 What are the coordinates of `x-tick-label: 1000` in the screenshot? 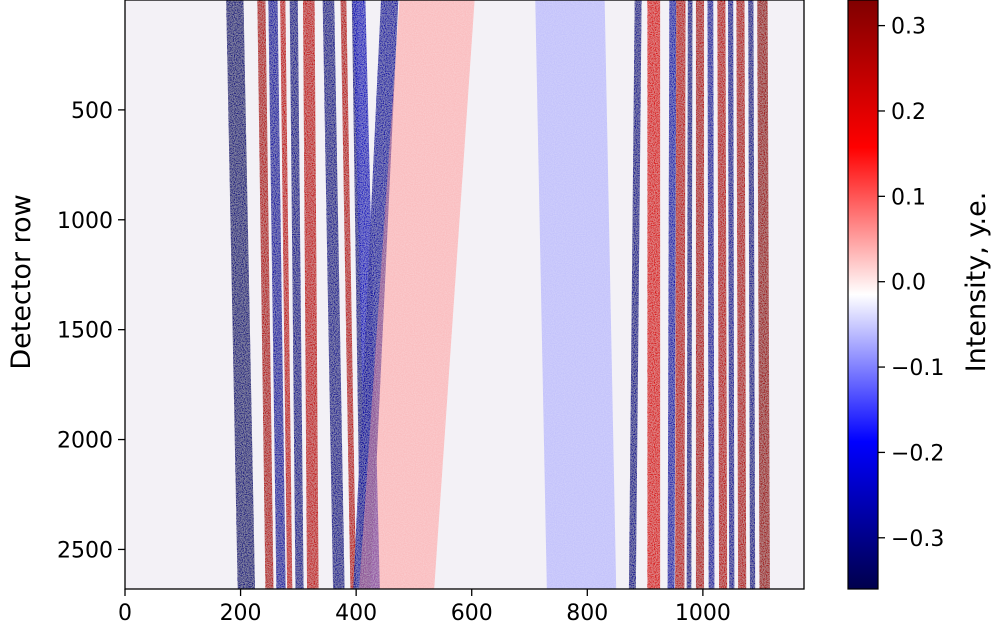 It's located at (703, 613).